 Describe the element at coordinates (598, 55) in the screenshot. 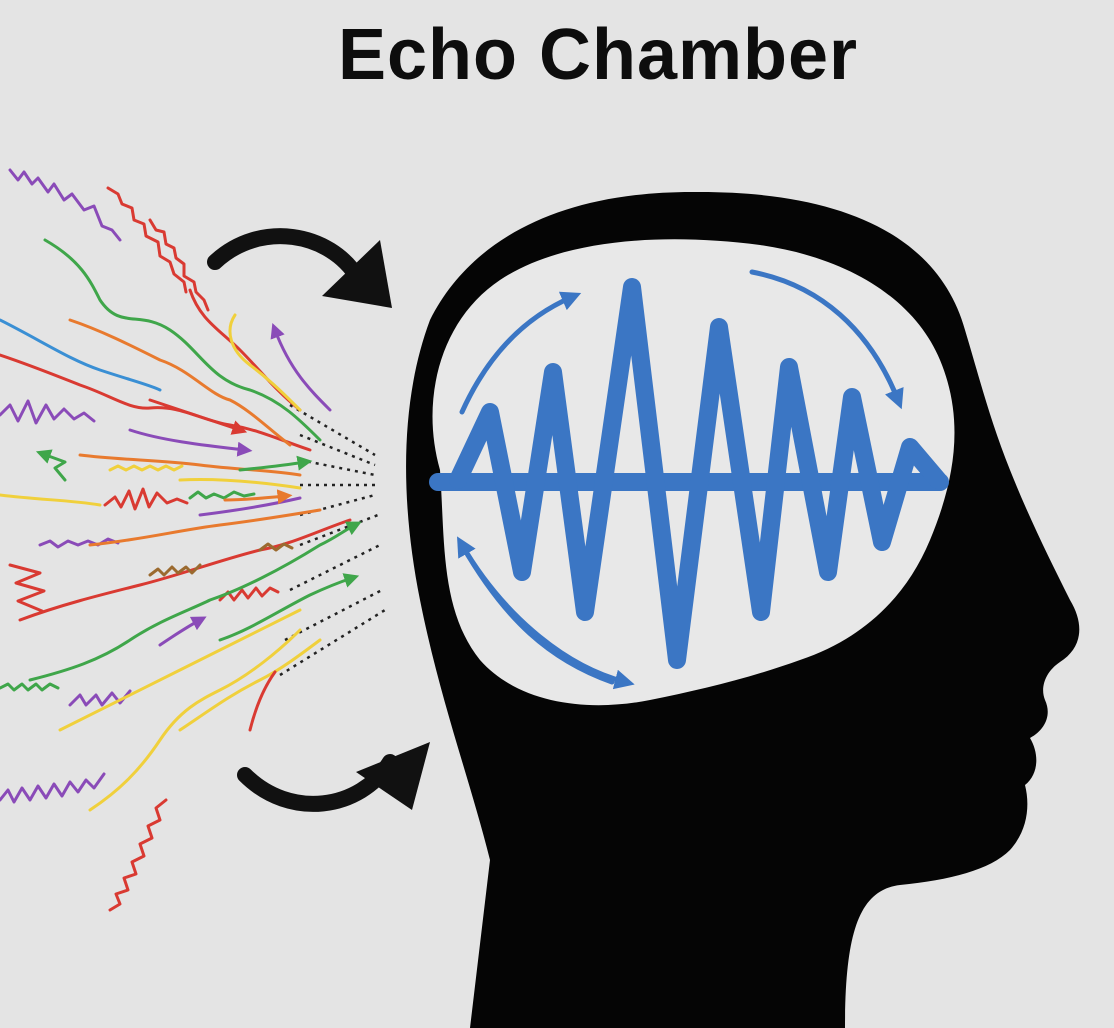

I see `page-title: Echo Chamber` at that location.